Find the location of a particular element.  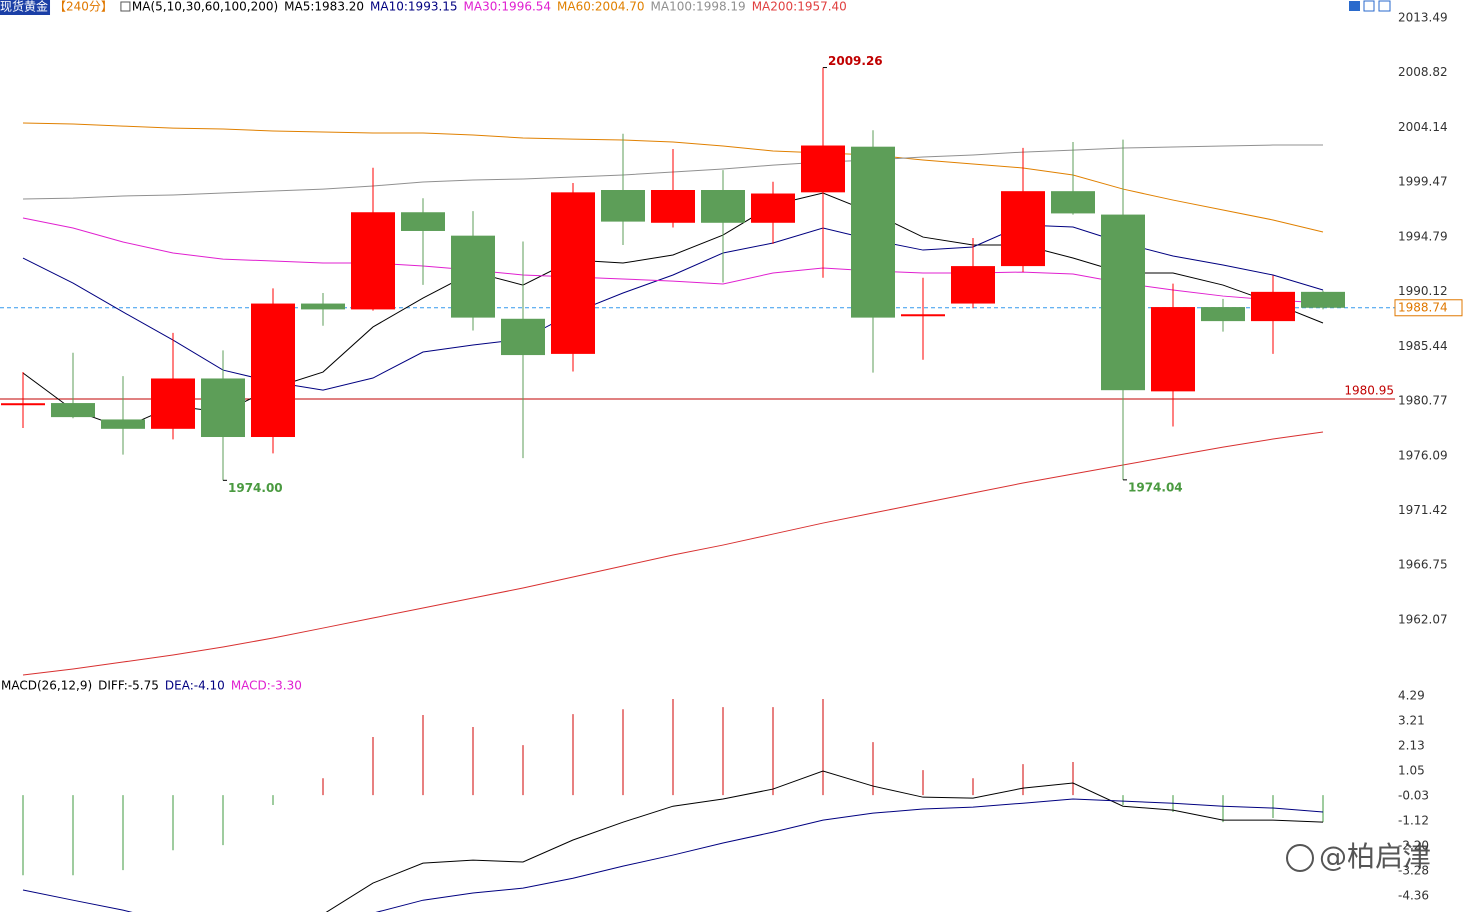

header-badge is located at coordinates (25, 7).